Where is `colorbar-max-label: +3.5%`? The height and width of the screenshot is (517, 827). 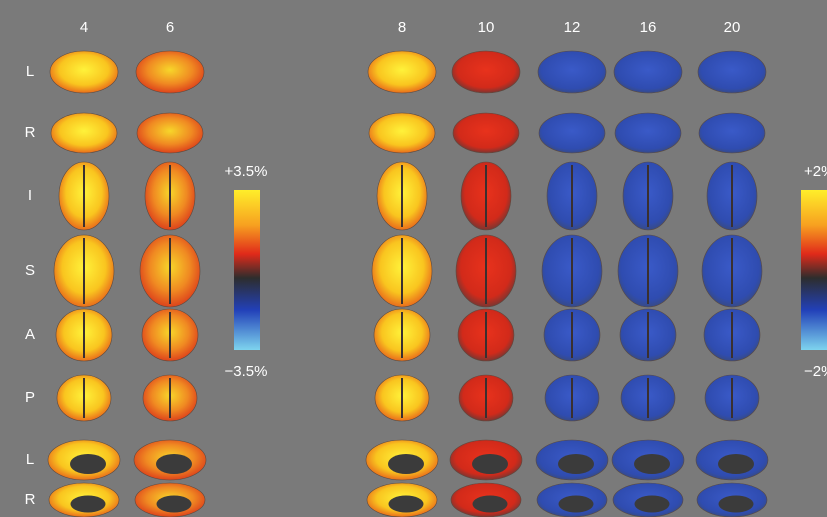 colorbar-max-label: +3.5% is located at coordinates (246, 171).